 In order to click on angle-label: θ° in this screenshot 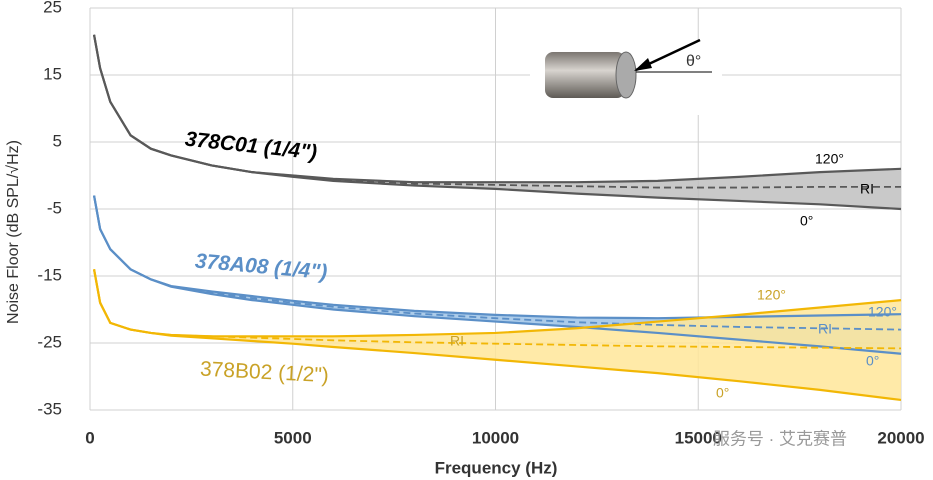, I will do `click(693, 61)`.